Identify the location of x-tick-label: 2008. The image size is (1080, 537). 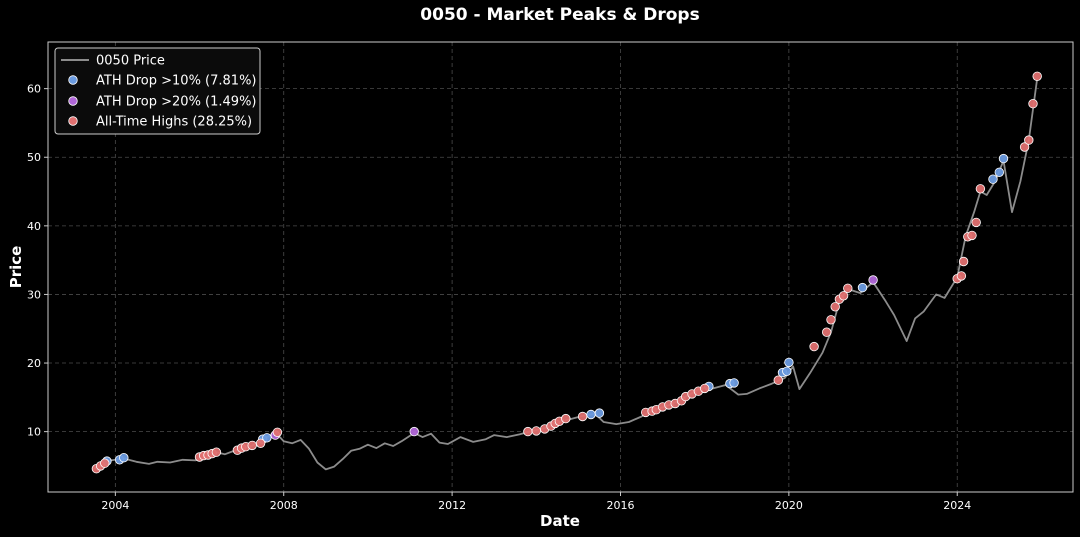
(284, 505).